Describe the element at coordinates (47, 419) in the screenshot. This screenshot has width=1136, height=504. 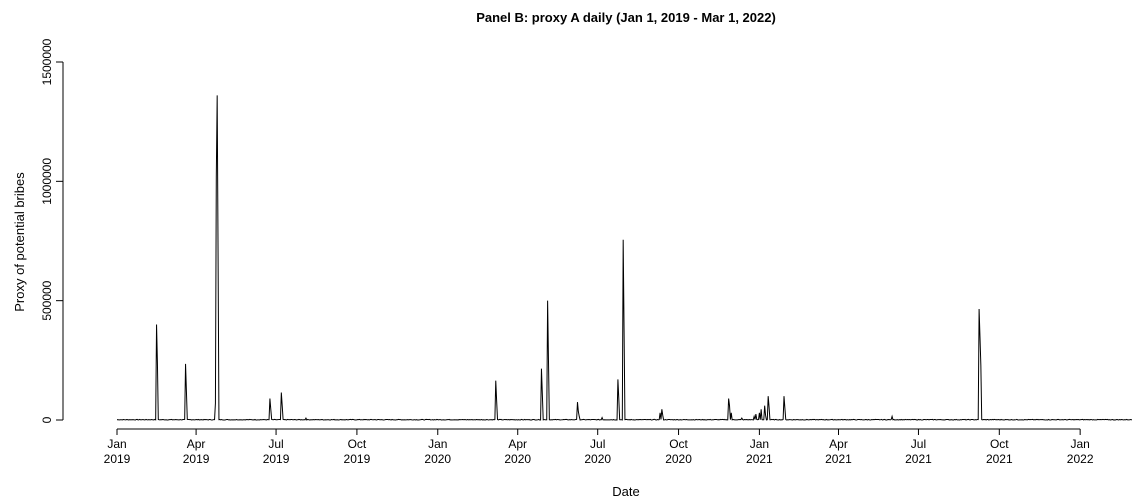
I see `y-tick-label: 0` at that location.